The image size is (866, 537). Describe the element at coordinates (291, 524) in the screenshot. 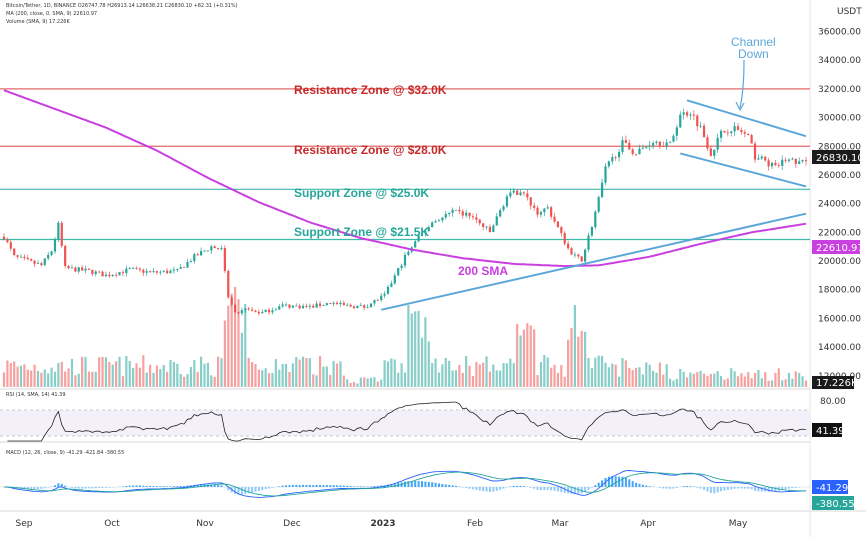

I see `time-tick-label: Dec` at that location.